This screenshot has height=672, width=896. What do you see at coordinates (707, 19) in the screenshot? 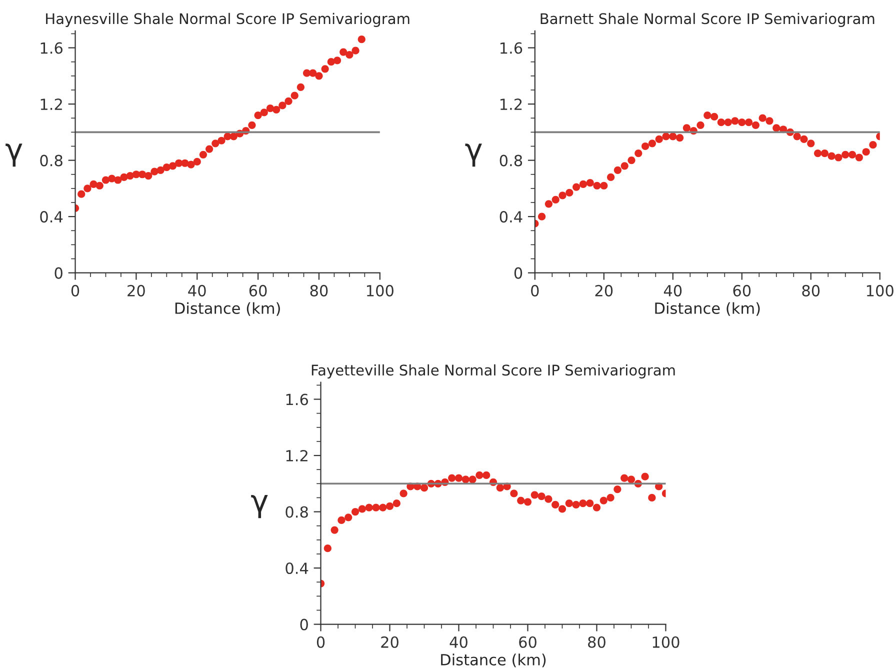
I see `chart-title: Barnett Shale Normal Score IP Semivariogram` at bounding box center [707, 19].